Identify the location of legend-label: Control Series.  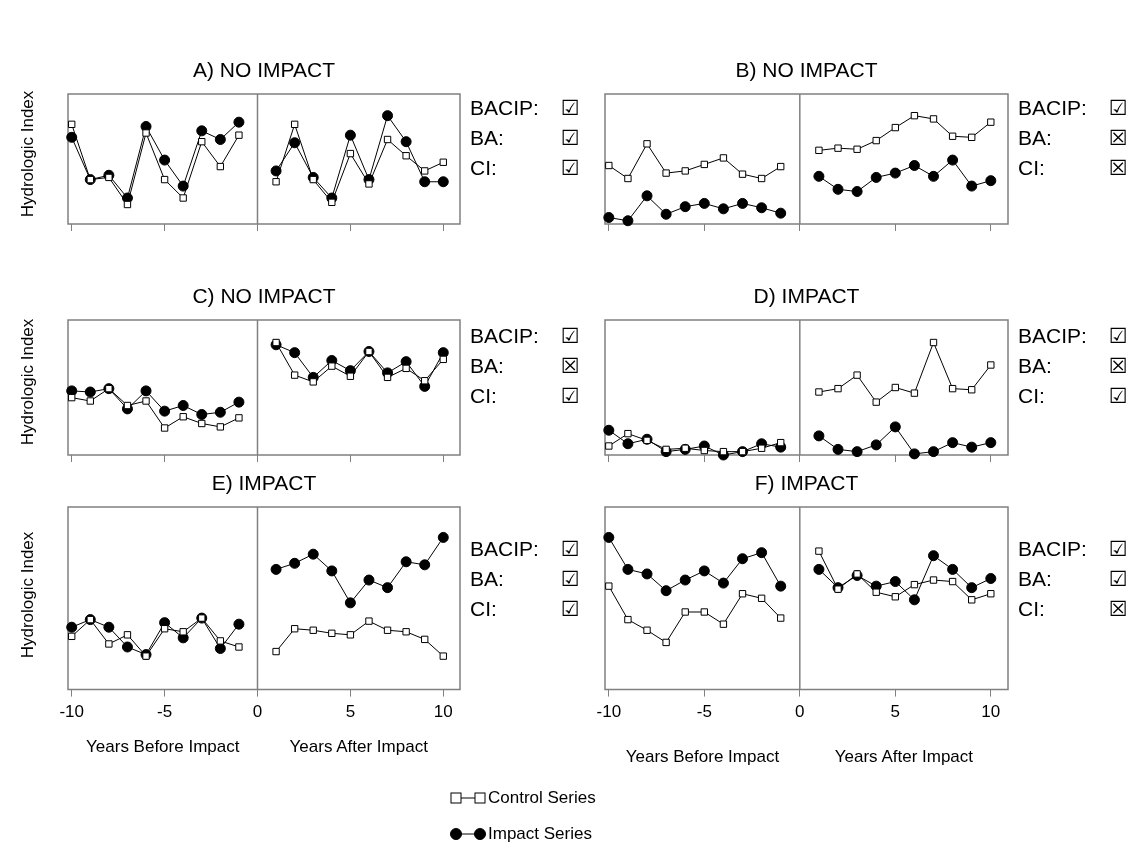
(542, 798).